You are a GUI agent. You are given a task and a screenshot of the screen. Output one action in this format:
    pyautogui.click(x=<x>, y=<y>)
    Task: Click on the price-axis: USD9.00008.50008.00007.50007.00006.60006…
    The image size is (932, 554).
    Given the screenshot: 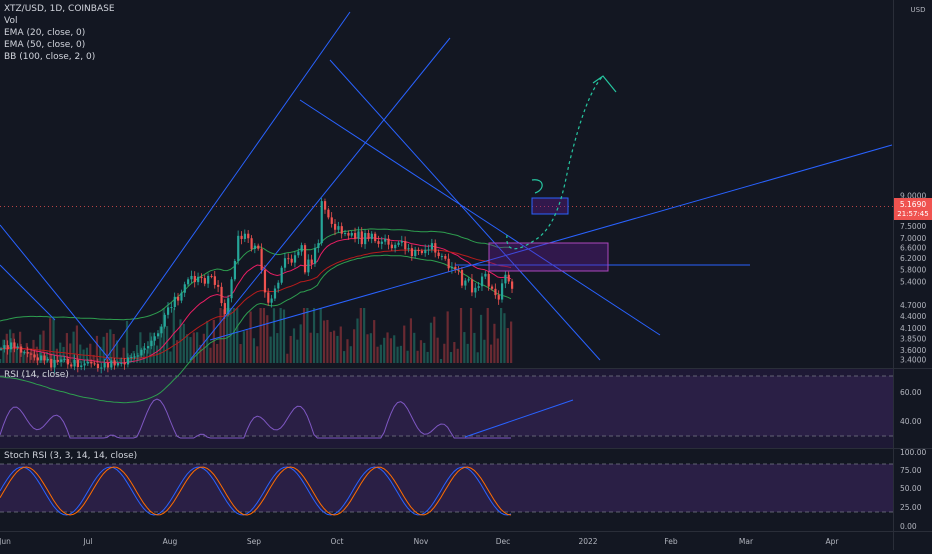 What is the action you would take?
    pyautogui.click(x=913, y=268)
    